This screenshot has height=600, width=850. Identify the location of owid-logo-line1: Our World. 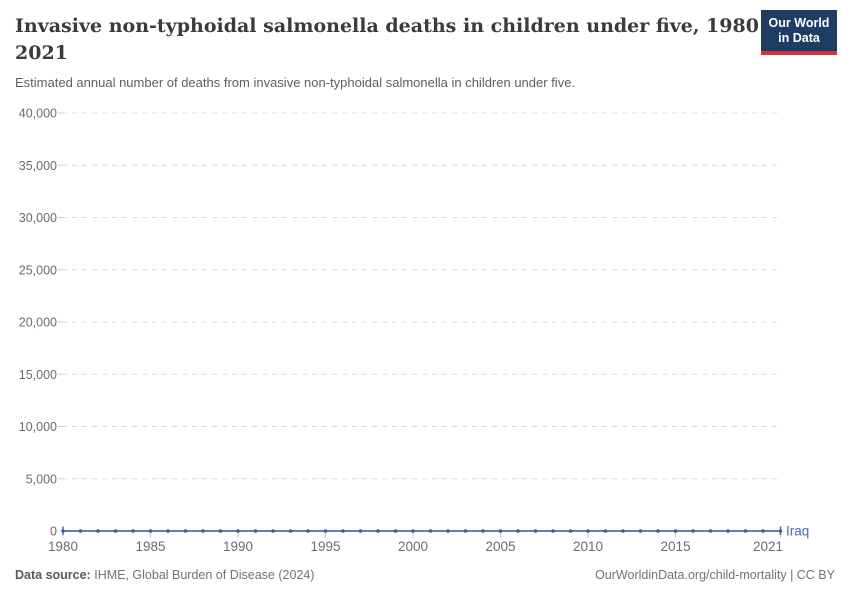
(799, 22).